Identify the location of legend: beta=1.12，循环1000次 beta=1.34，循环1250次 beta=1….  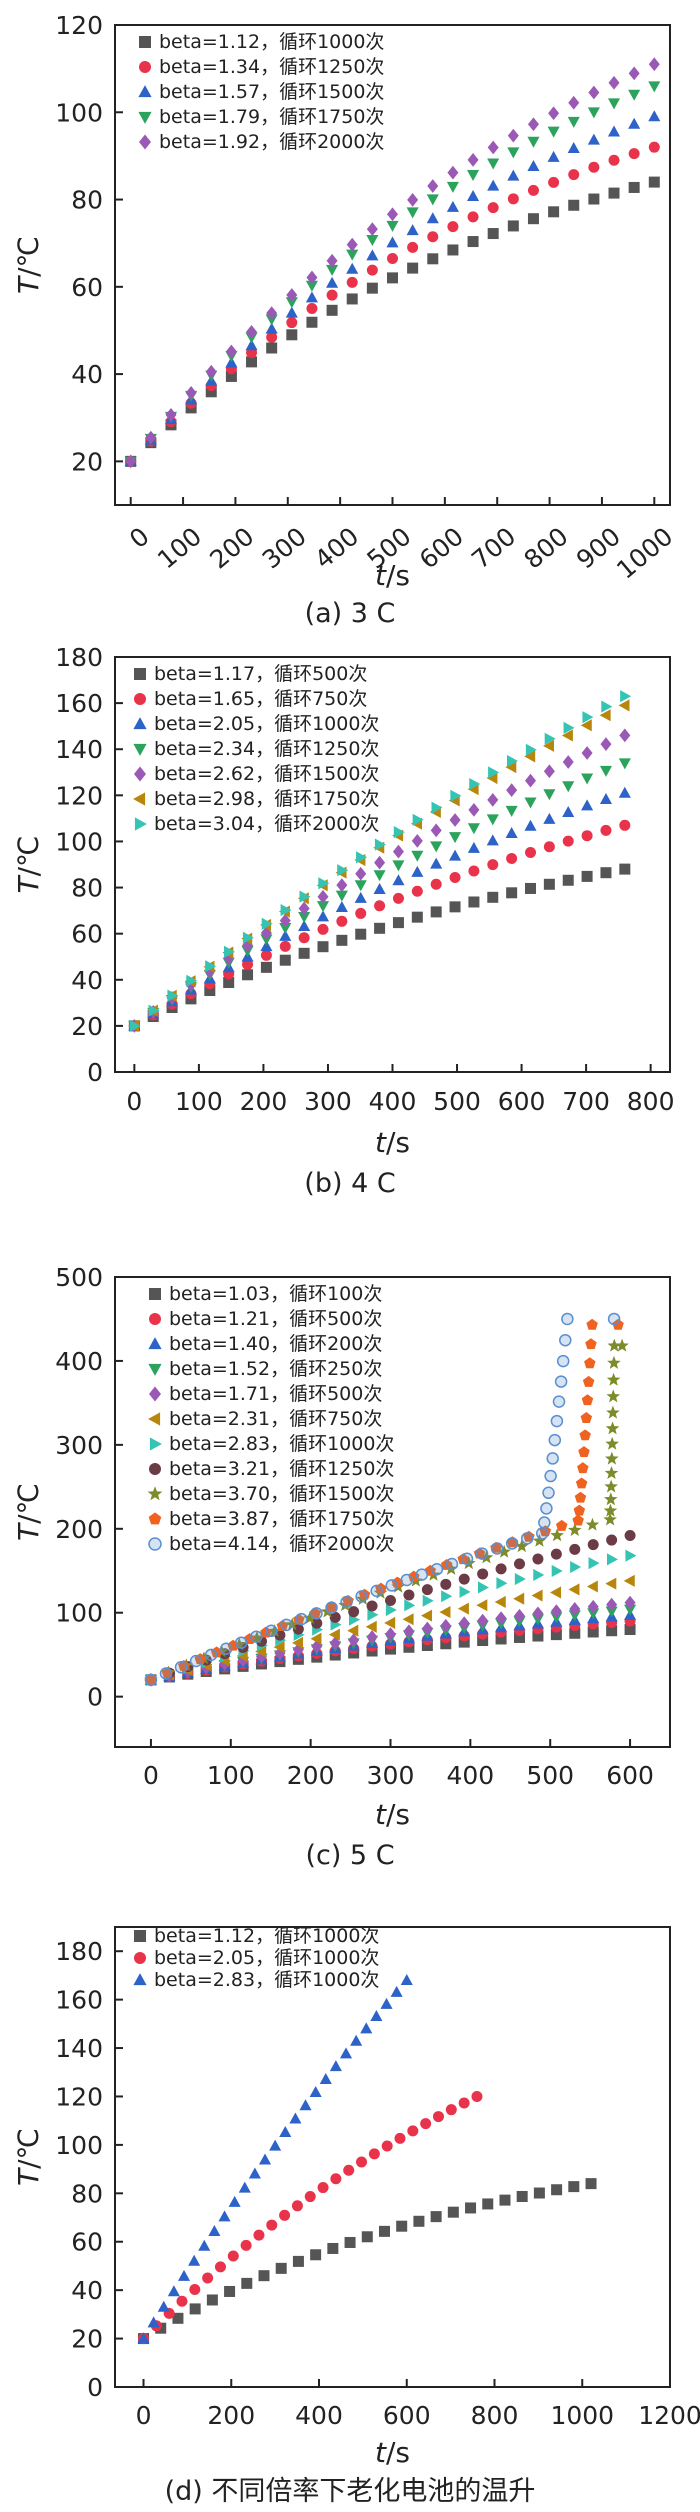
(261, 92).